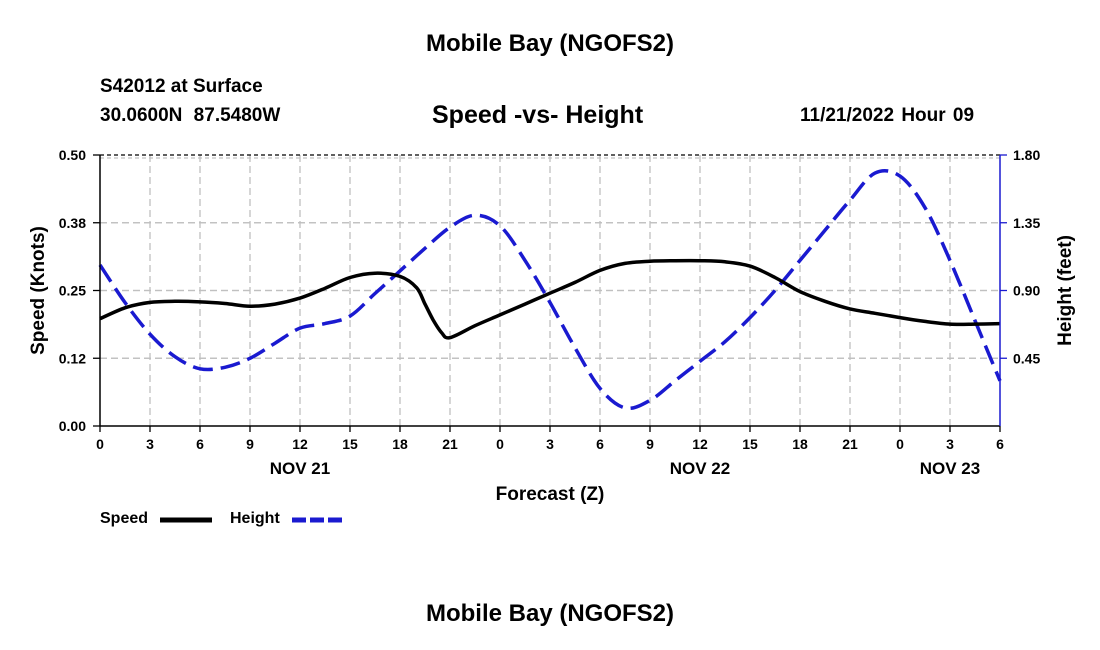 This screenshot has width=1100, height=650. I want to click on chart-subtitle: Speed -vs- Height, so click(538, 115).